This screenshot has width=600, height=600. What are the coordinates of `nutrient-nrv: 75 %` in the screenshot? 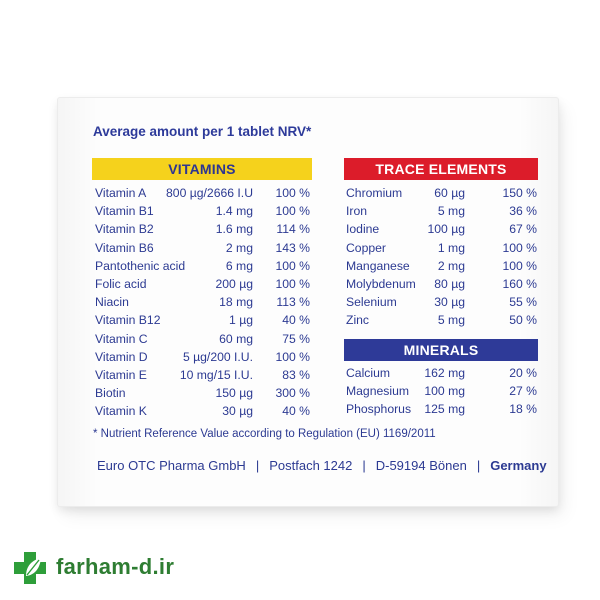 It's located at (296, 338).